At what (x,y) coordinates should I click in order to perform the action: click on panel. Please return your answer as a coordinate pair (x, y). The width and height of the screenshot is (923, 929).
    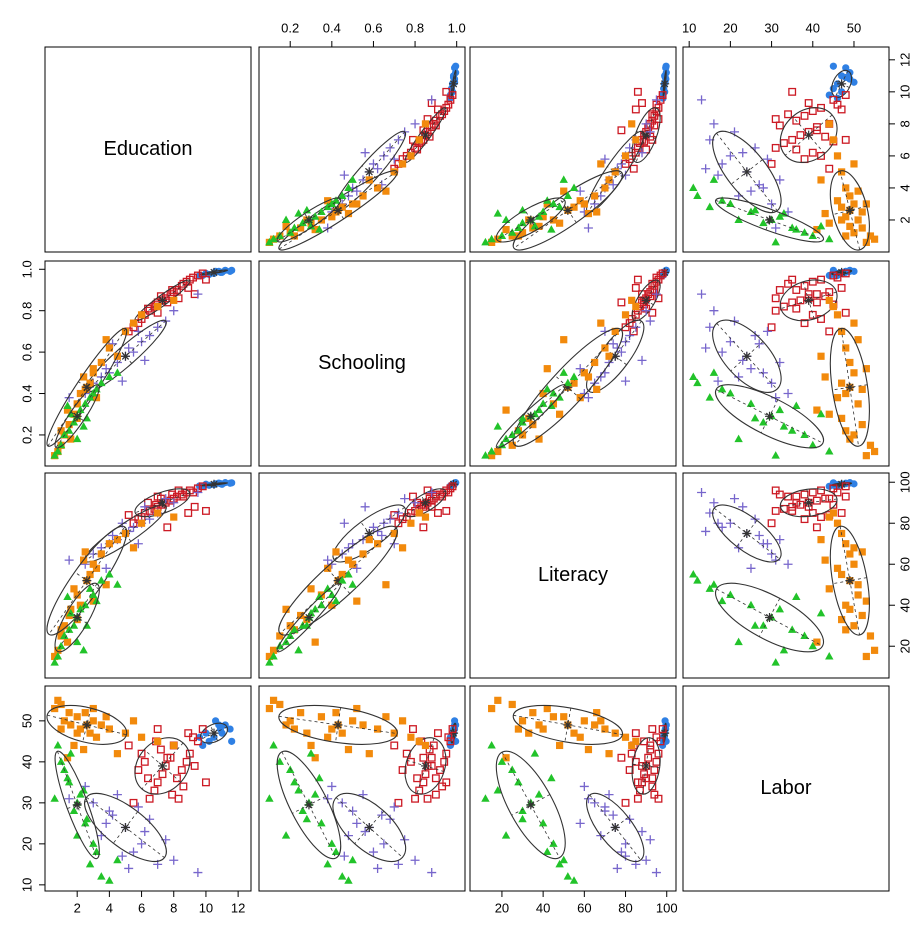
    Looking at the image, I should click on (362, 790).